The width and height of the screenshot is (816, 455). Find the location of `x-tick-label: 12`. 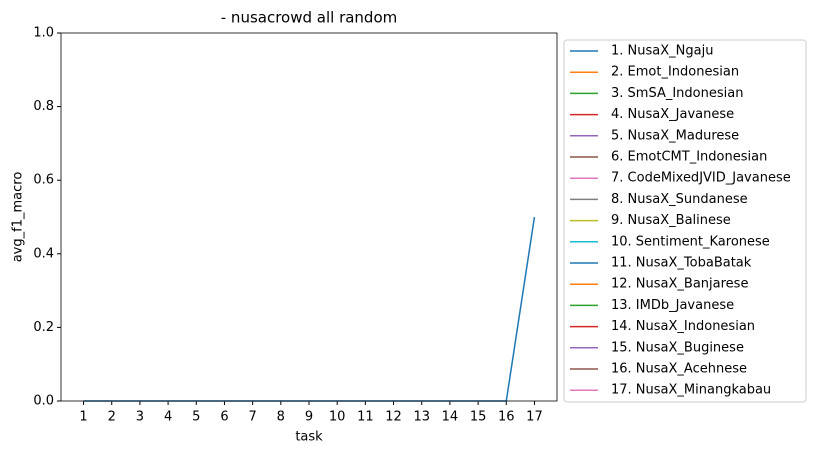

x-tick-label: 12 is located at coordinates (393, 417).